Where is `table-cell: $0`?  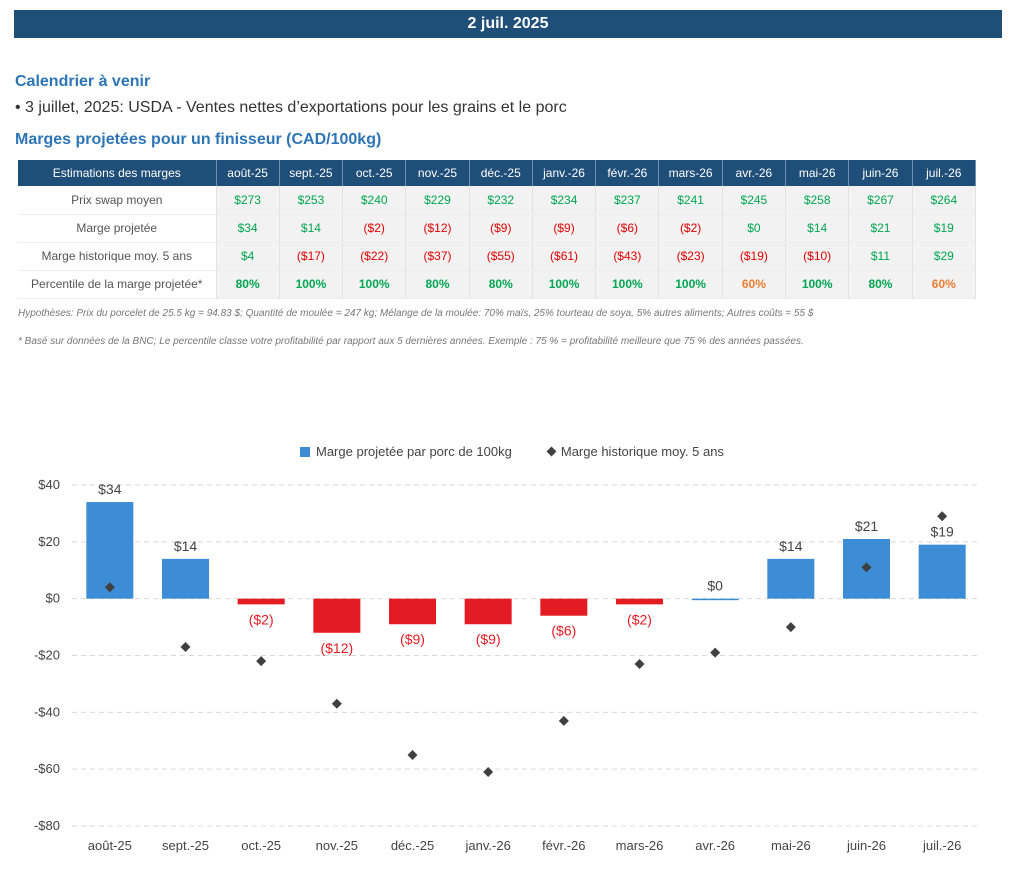
table-cell: $0 is located at coordinates (754, 228).